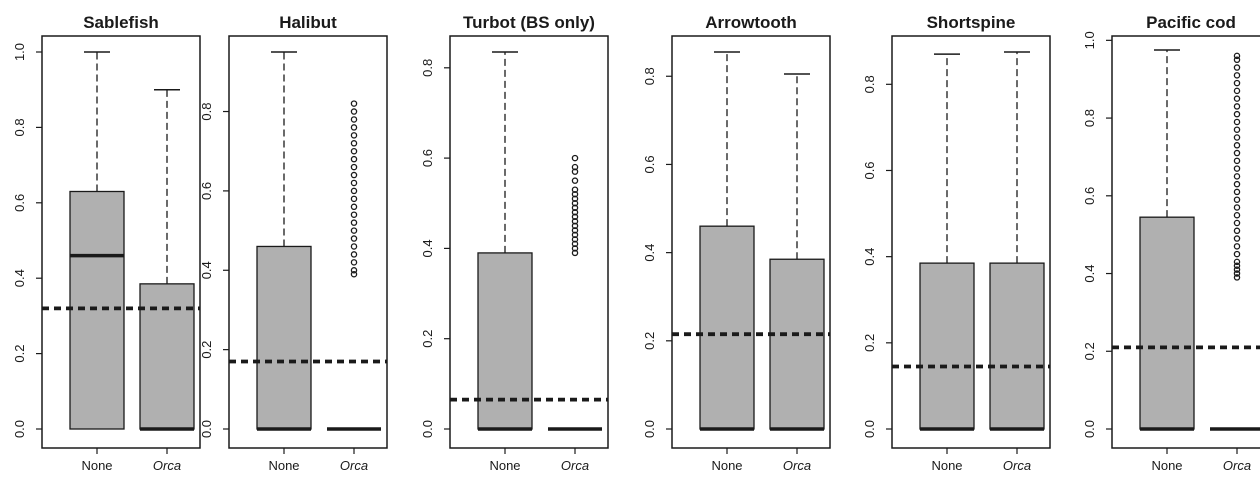 The width and height of the screenshot is (1260, 477). I want to click on panel-title: Pacific cod, so click(1191, 22).